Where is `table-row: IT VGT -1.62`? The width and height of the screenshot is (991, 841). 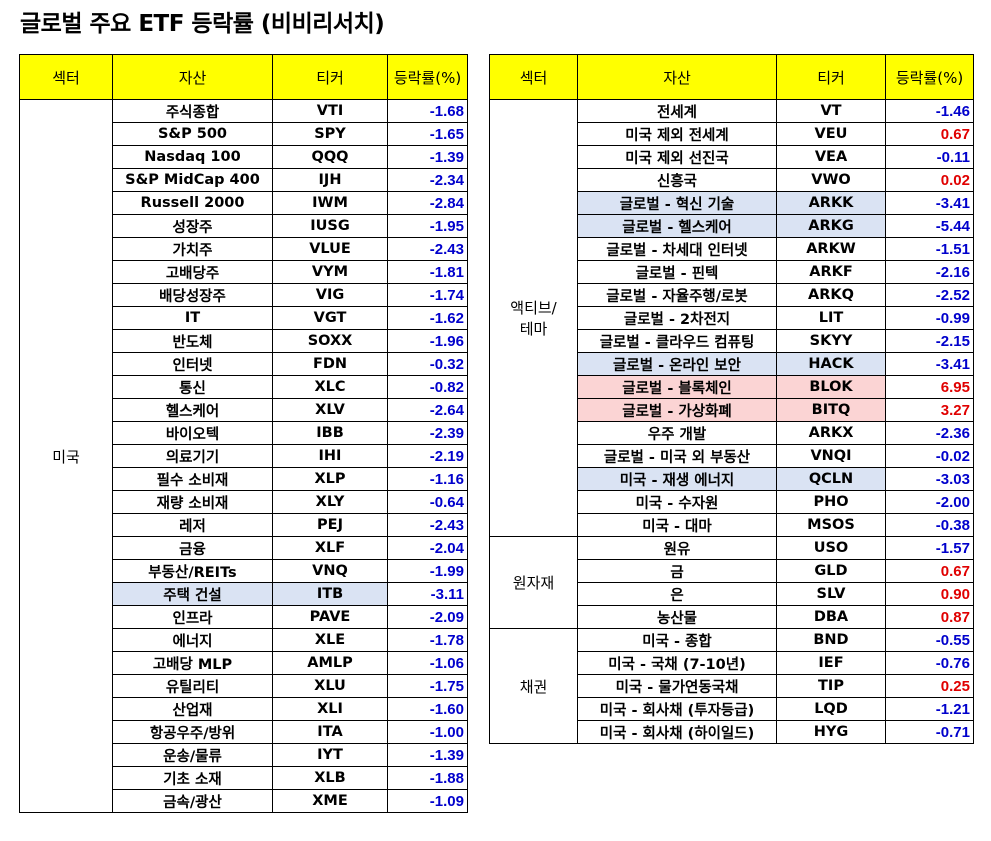
table-row: IT VGT -1.62 is located at coordinates (244, 318).